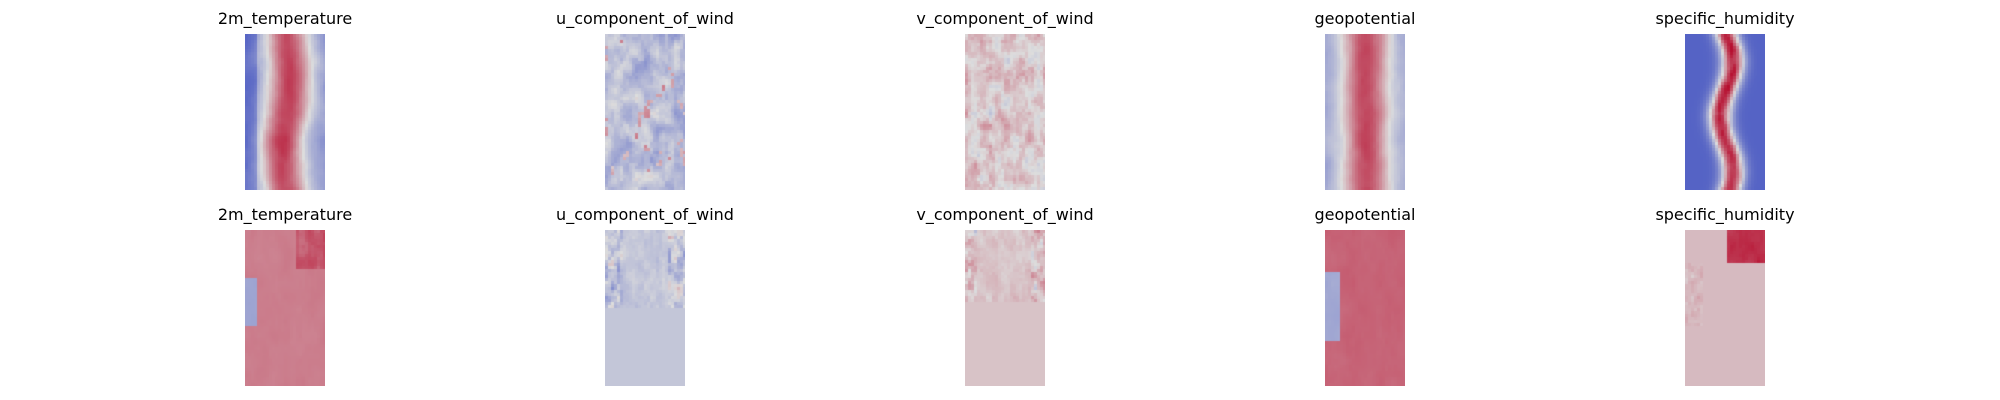 The image size is (2000, 400). I want to click on panel-row2-col3: v_component_of_wind, so click(1005, 295).